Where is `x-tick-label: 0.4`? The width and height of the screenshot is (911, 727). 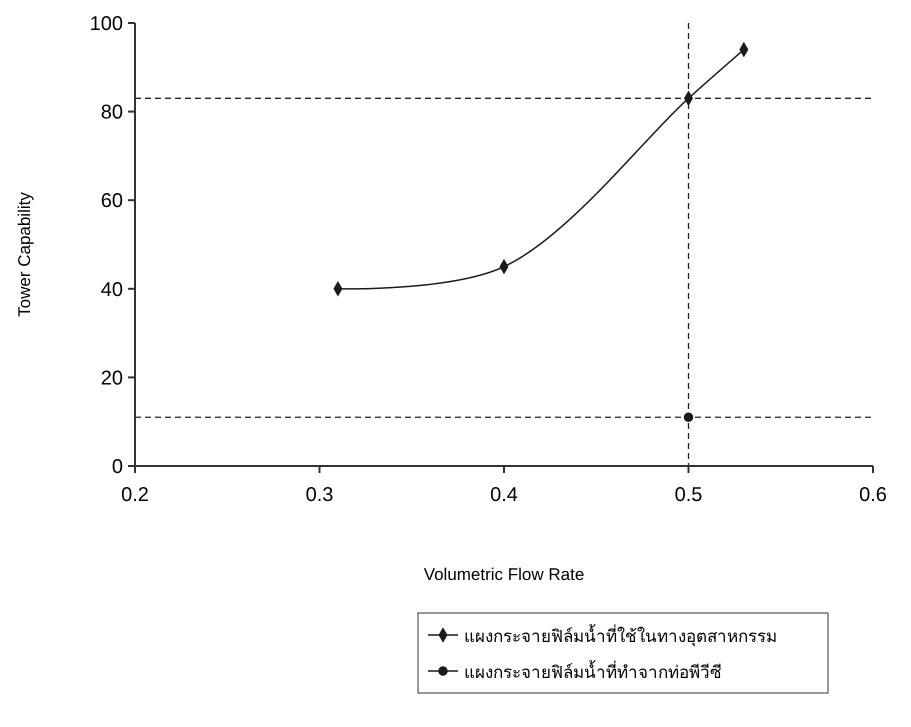 x-tick-label: 0.4 is located at coordinates (504, 495).